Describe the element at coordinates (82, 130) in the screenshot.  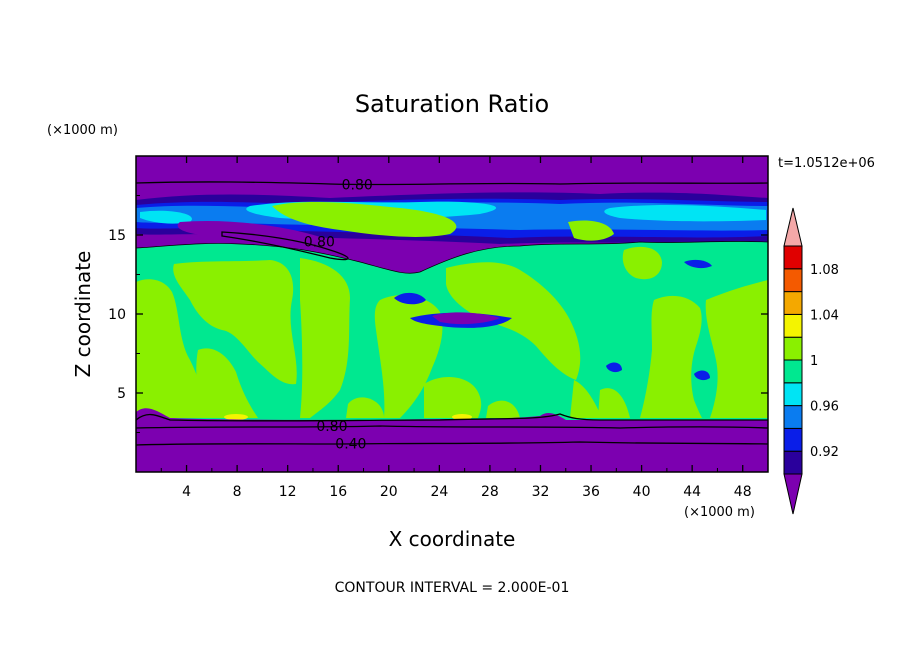
I see `y-unit-label: (×1000 m)` at that location.